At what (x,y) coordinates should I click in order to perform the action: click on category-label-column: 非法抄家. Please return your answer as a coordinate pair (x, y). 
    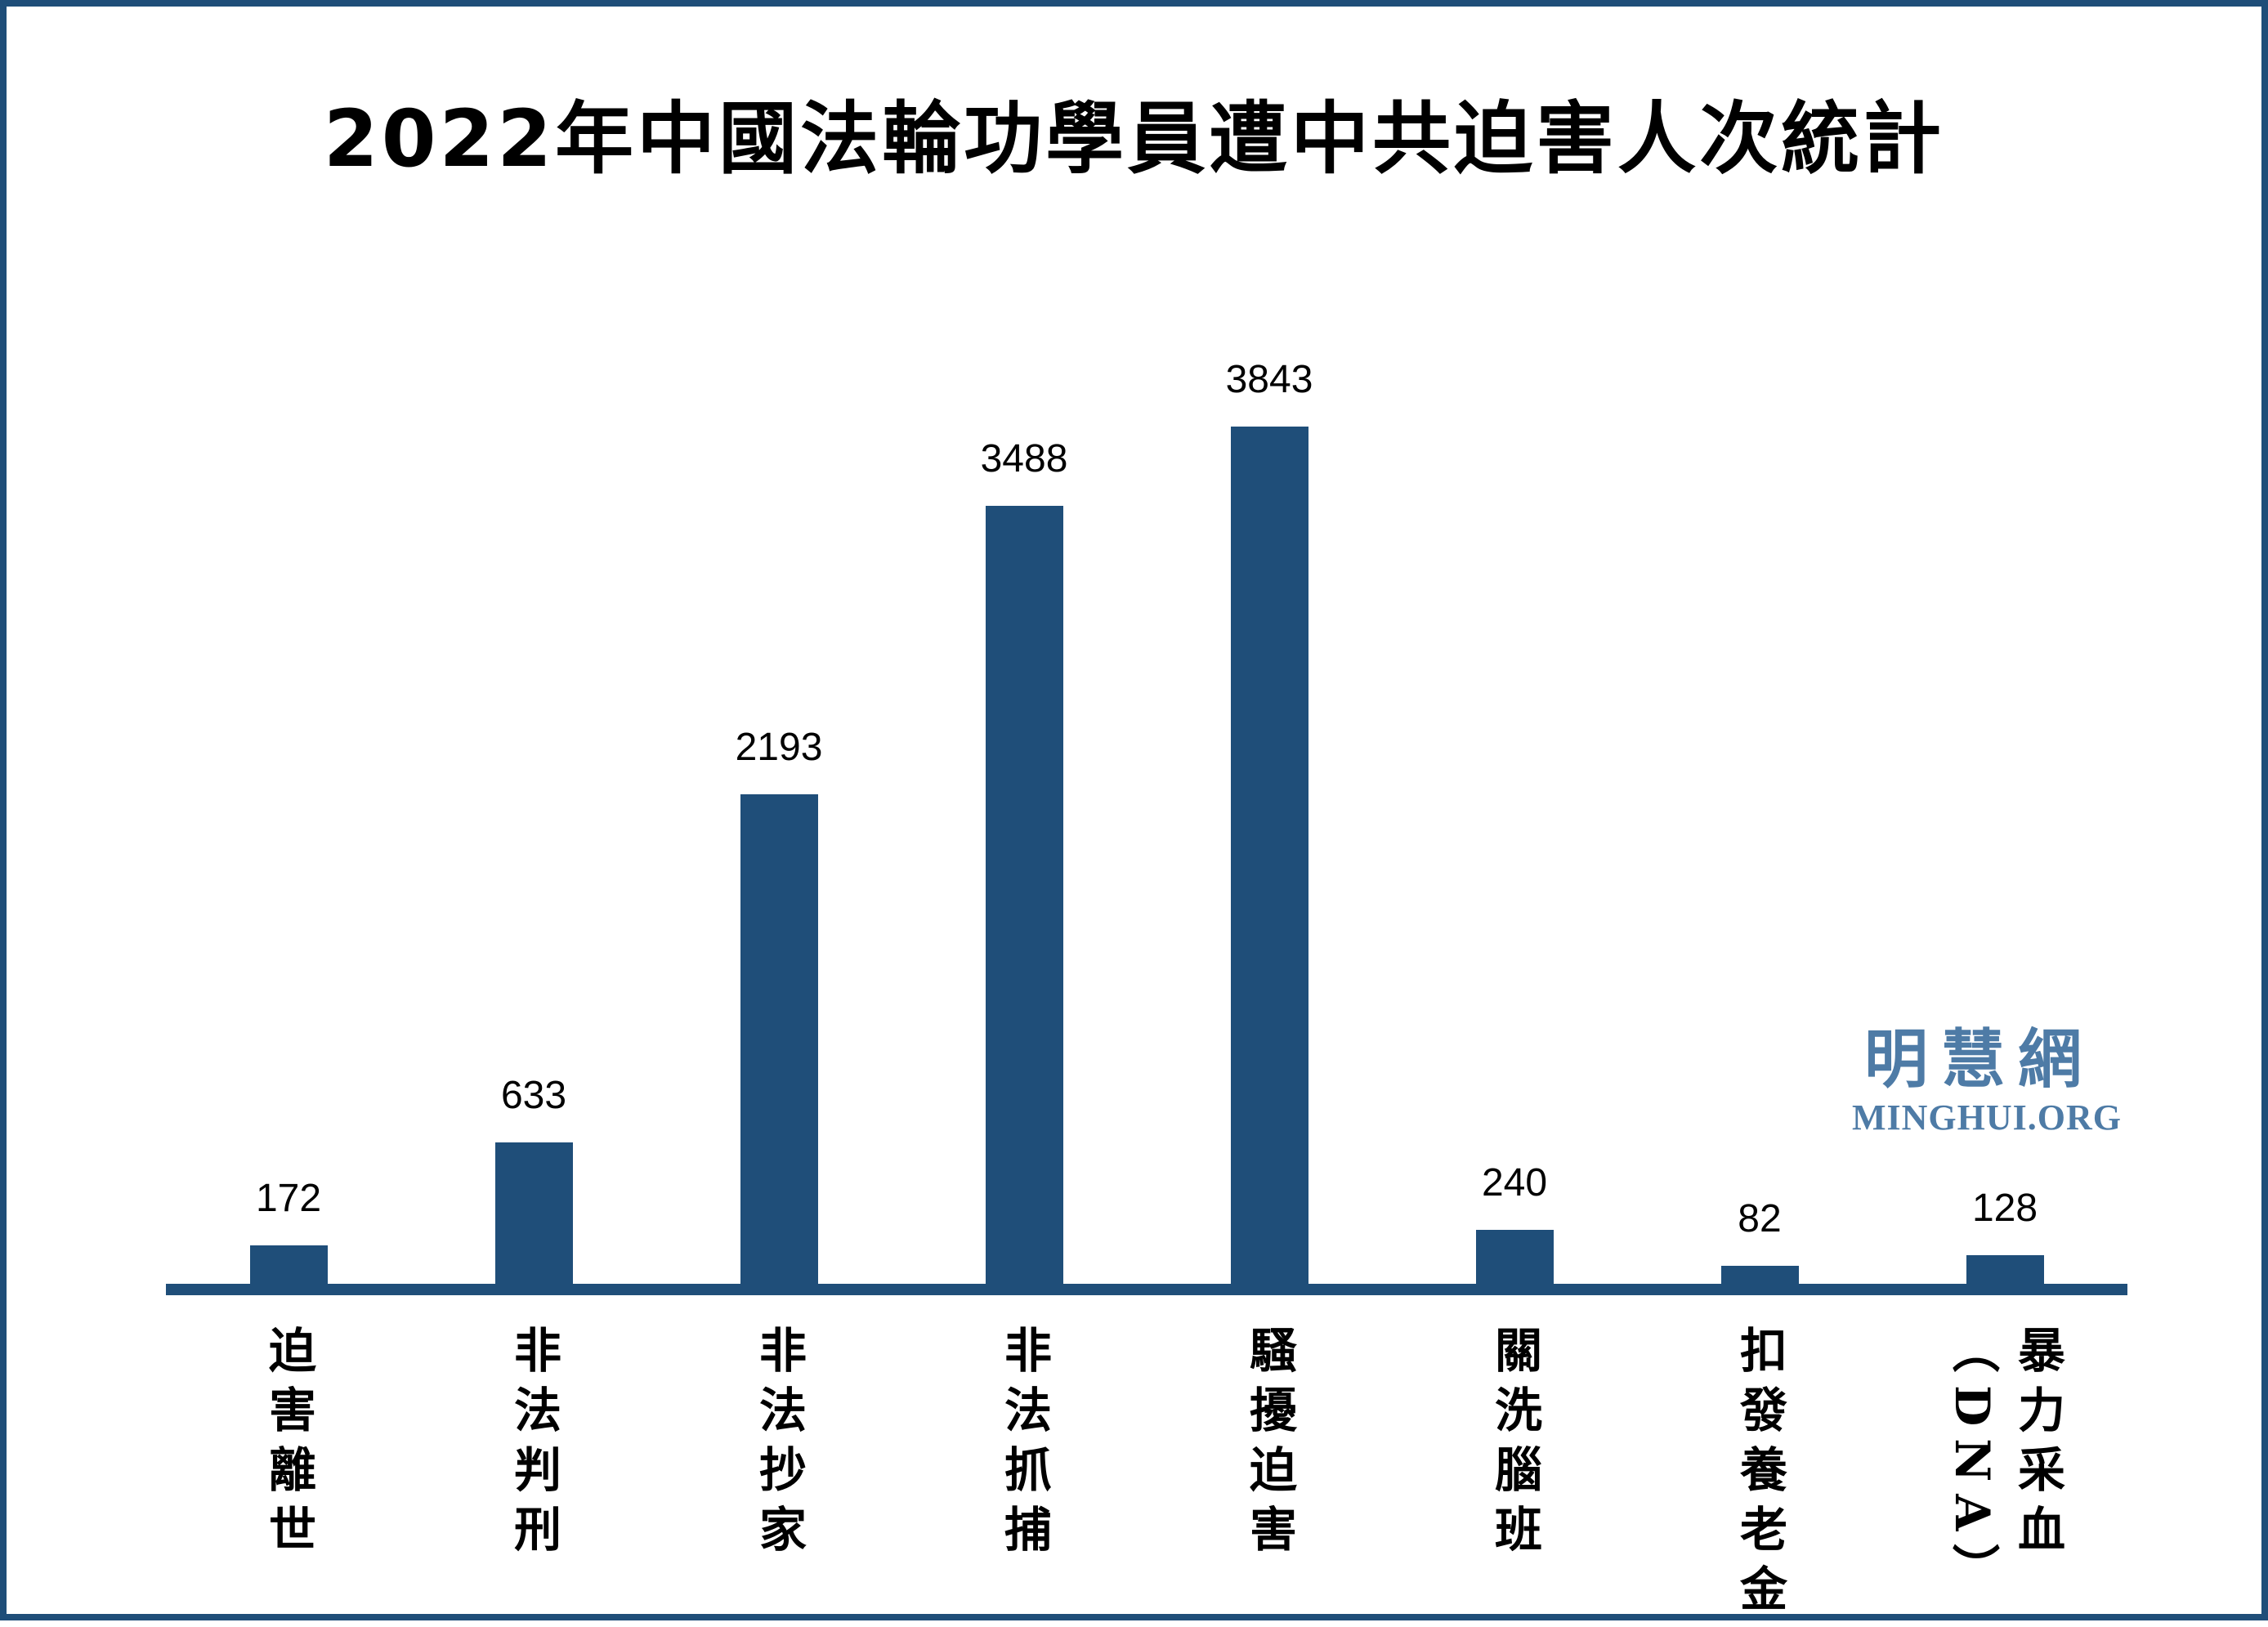
    Looking at the image, I should click on (779, 1444).